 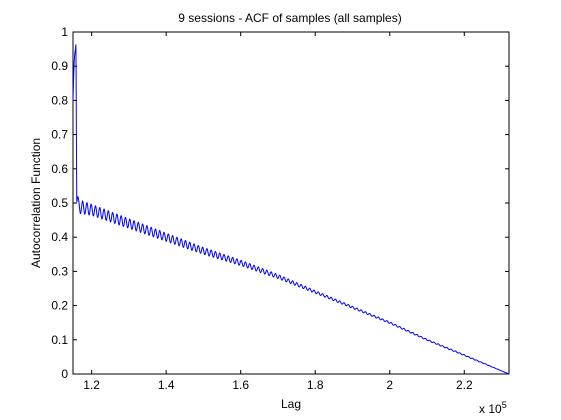 What do you see at coordinates (315, 385) in the screenshot?
I see `x-tick-label: 1.8` at bounding box center [315, 385].